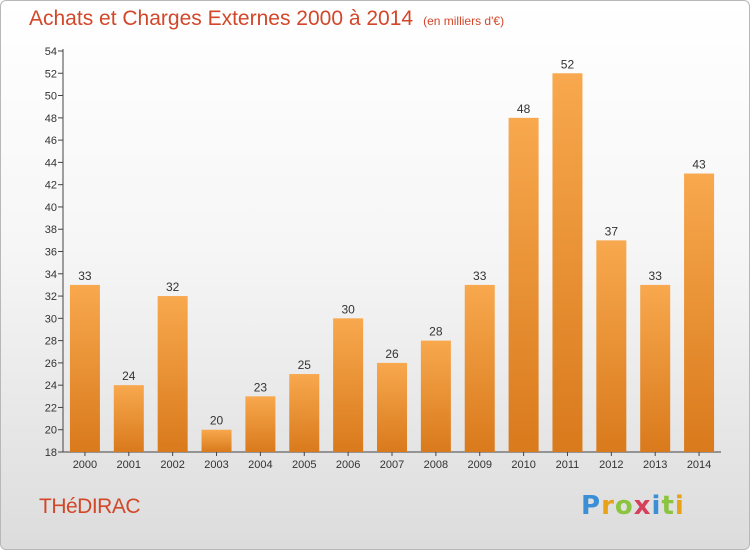 The image size is (750, 550). Describe the element at coordinates (611, 465) in the screenshot. I see `x-tick-label-2012: 2012` at that location.